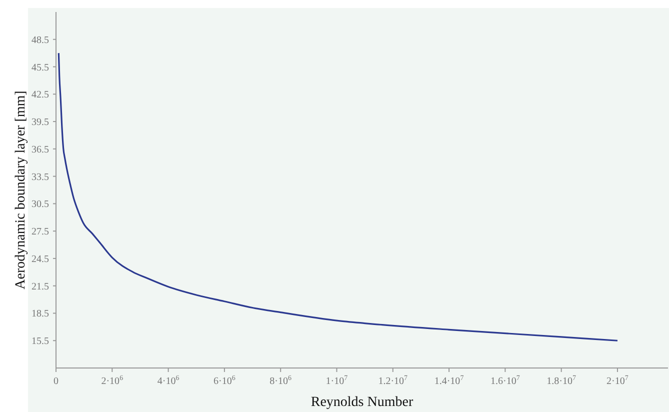 The height and width of the screenshot is (412, 669). What do you see at coordinates (40, 122) in the screenshot?
I see `y-tick-label: 39.5` at bounding box center [40, 122].